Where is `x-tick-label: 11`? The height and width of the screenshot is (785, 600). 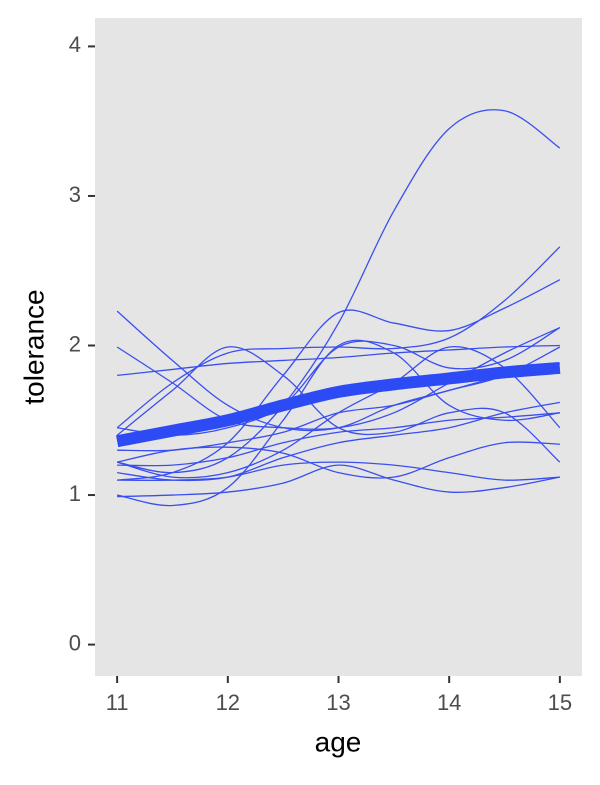 x-tick-label: 11 is located at coordinates (117, 702).